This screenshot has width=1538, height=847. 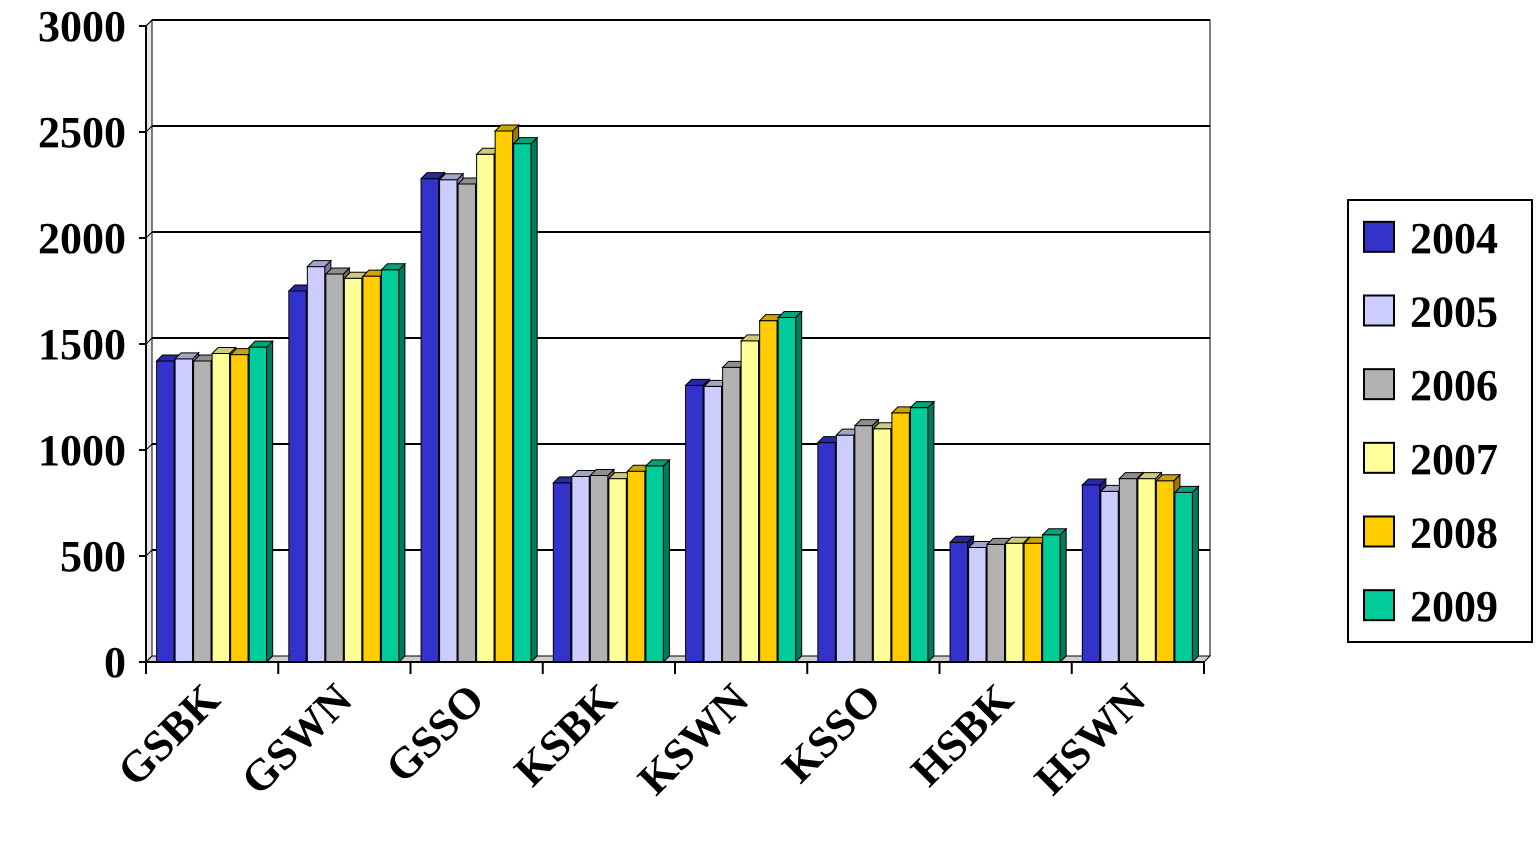 I want to click on legend-label: 2009, so click(x=1454, y=606).